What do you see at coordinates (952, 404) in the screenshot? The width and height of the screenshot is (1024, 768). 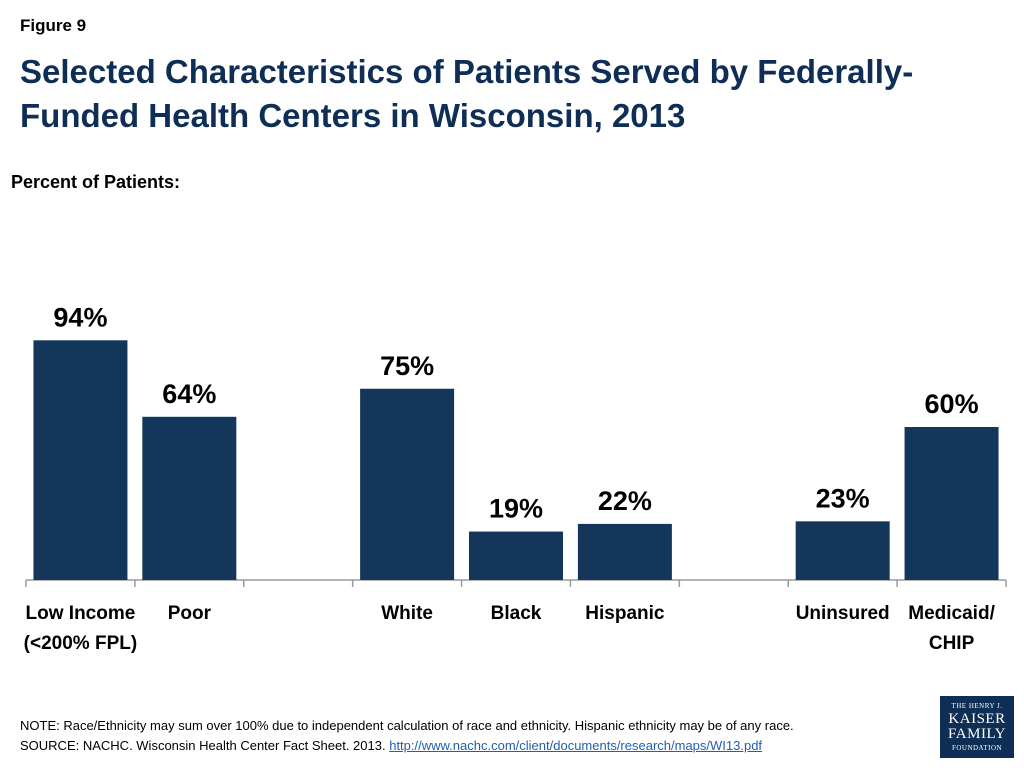 I see `data-label: 60%` at bounding box center [952, 404].